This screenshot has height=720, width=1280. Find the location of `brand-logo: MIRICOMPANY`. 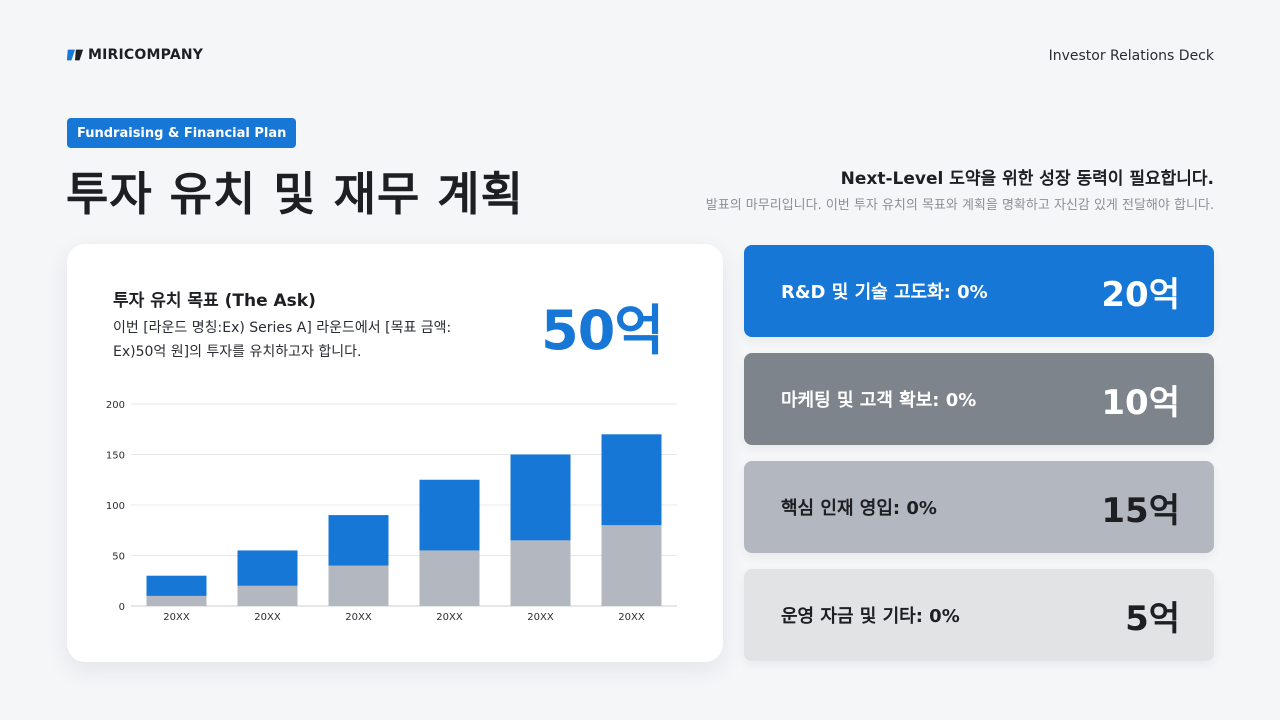

brand-logo: MIRICOMPANY is located at coordinates (134, 55).